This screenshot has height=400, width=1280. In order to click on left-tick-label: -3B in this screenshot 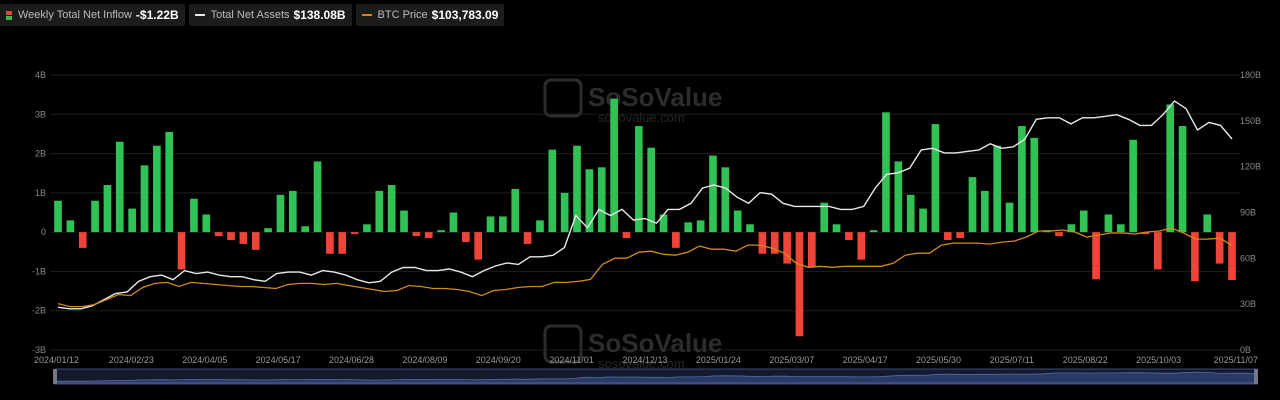, I will do `click(39, 350)`.